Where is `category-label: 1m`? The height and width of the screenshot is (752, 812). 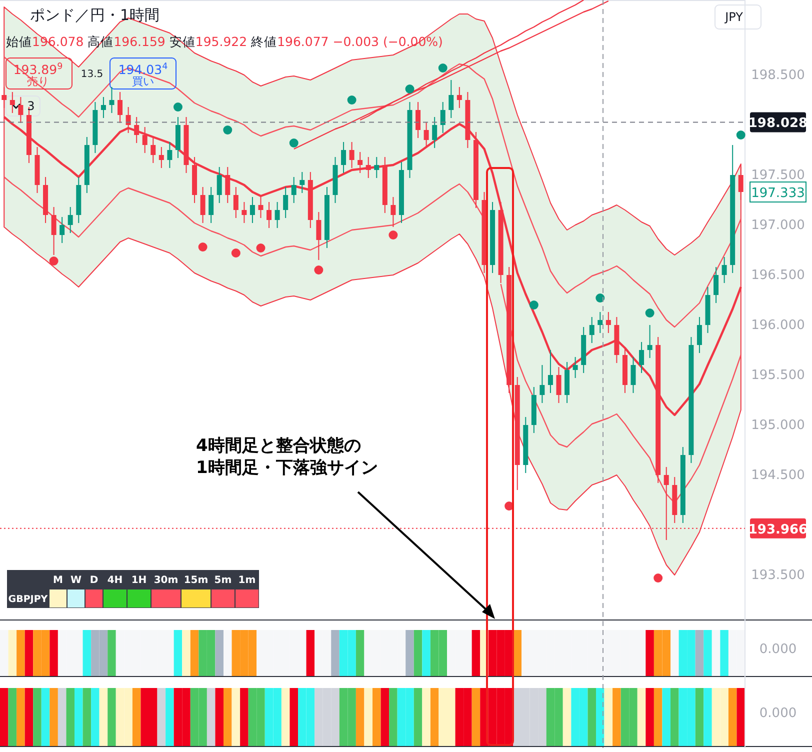 category-label: 1m is located at coordinates (247, 580).